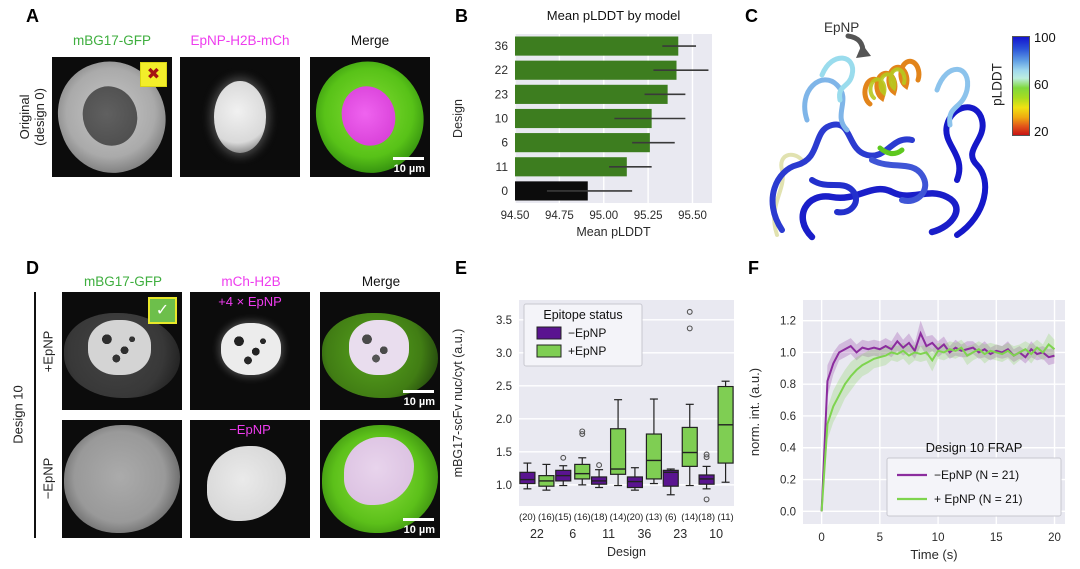 This screenshot has width=1080, height=569. I want to click on panel-d-col-title-mch: mCh-H2B, so click(251, 281).